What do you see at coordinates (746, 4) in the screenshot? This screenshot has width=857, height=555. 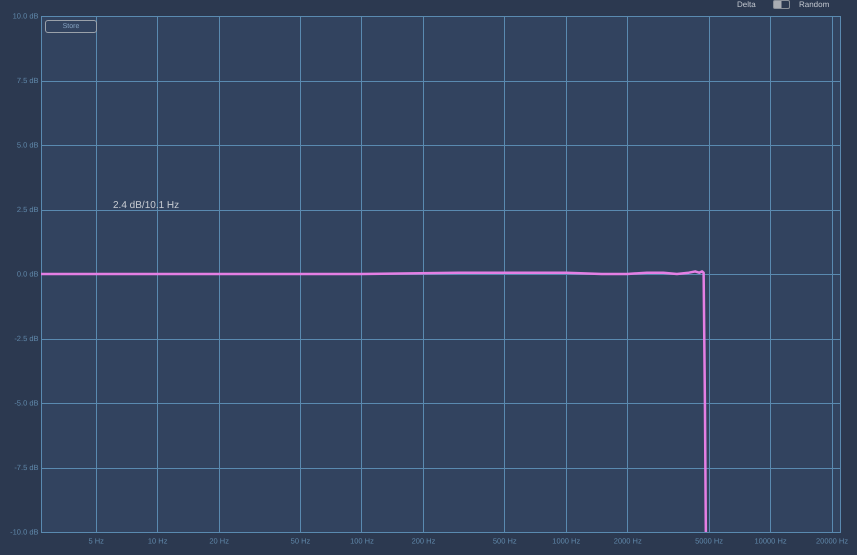 I see `text: Delta` at bounding box center [746, 4].